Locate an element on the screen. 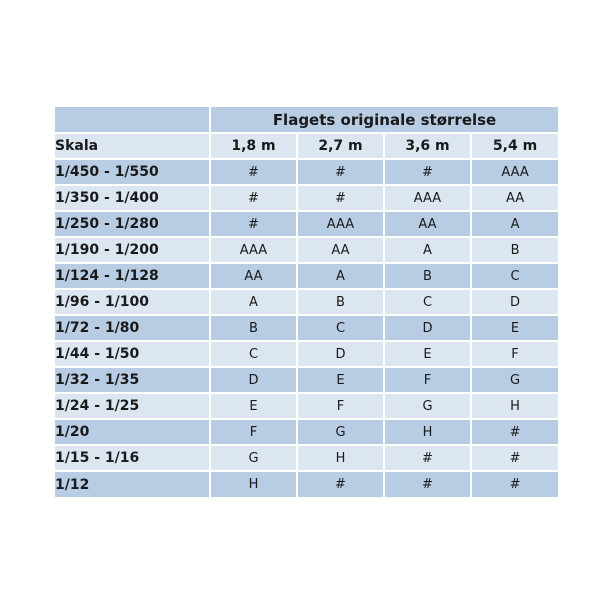 This screenshot has width=610, height=610. title-row: Flagets originale størrelse is located at coordinates (307, 120).